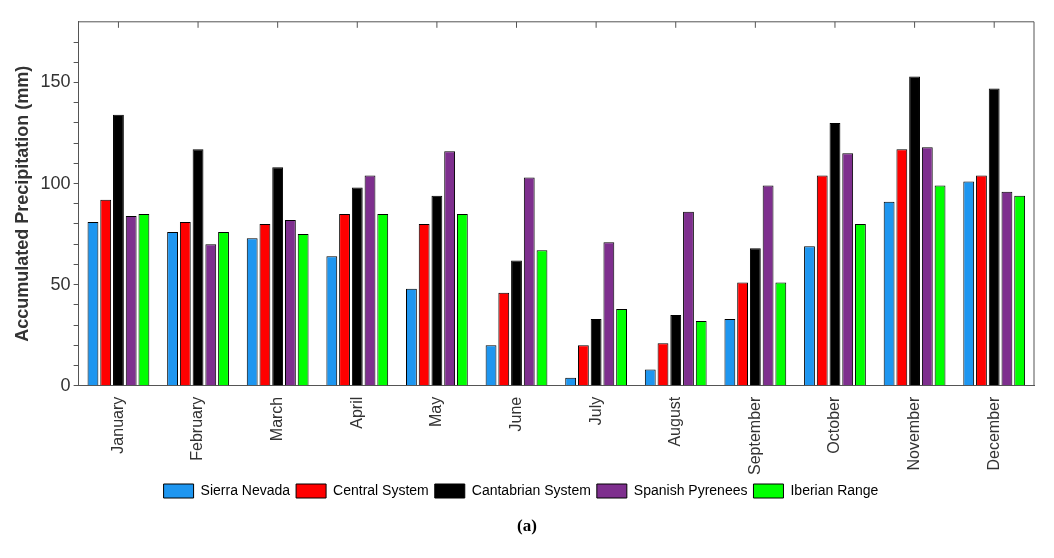  What do you see at coordinates (55, 81) in the screenshot?
I see `y-tick-label: 150` at bounding box center [55, 81].